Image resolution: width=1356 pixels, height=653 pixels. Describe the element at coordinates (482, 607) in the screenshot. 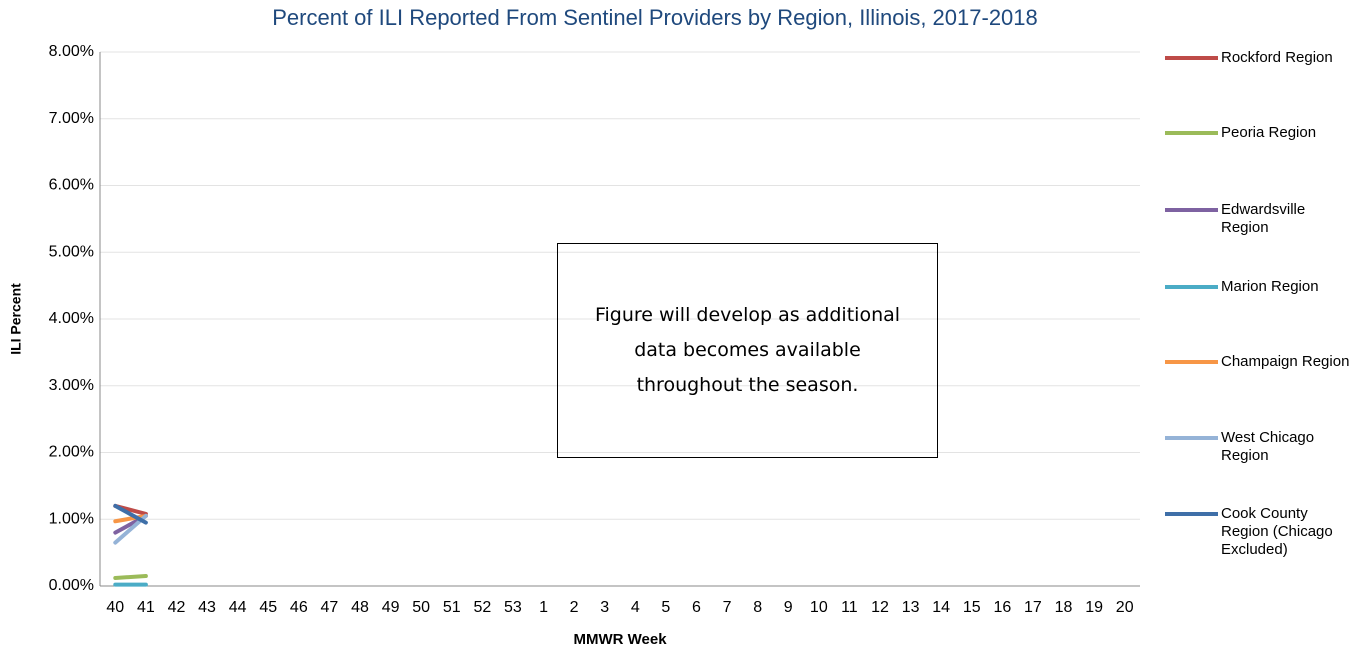

I see `x-tick-label: 52` at that location.